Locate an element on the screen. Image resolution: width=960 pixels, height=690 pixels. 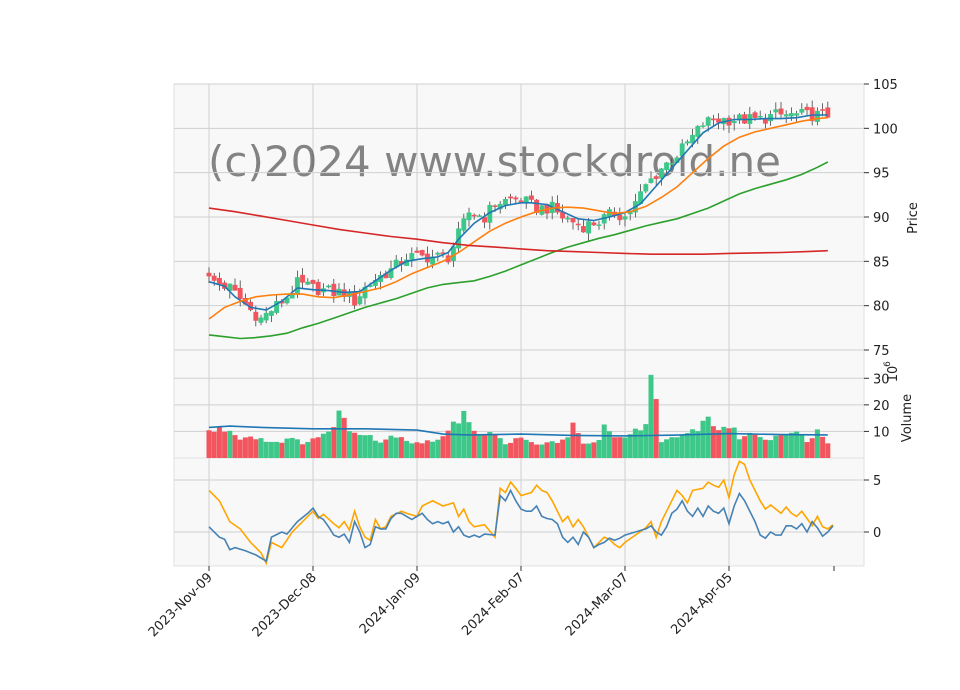
volume-unit-exponent: 6 is located at coordinates (888, 364).